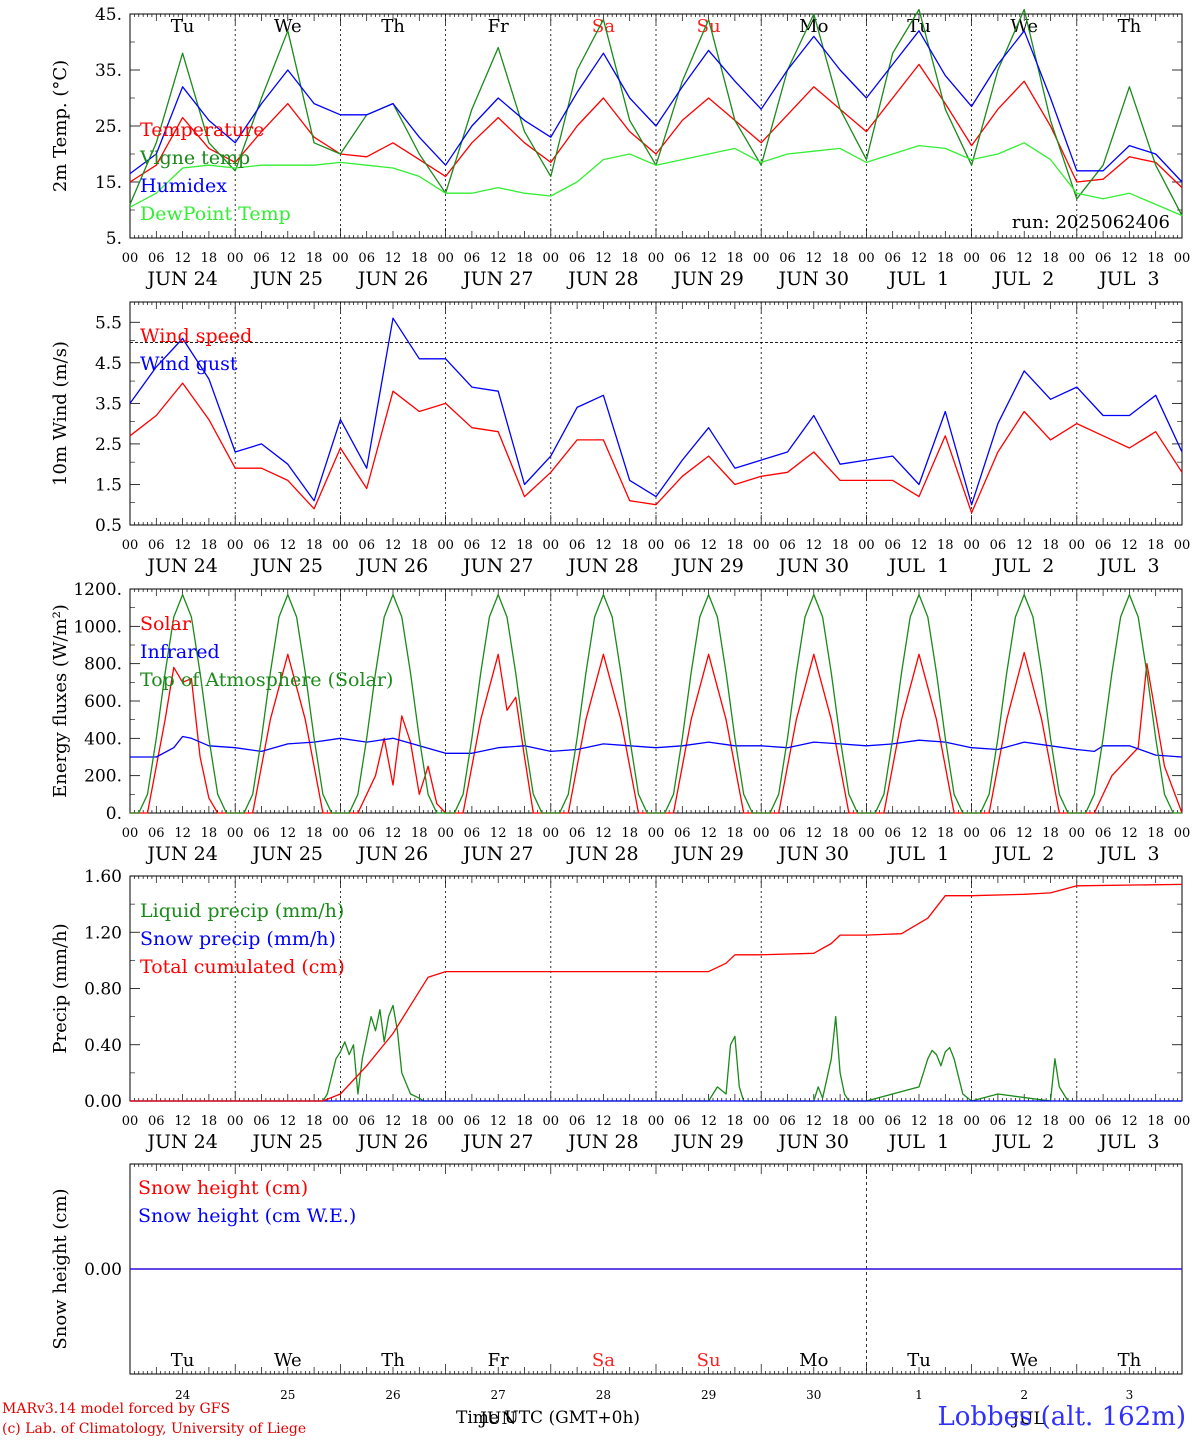 This screenshot has height=1440, width=1194. Describe the element at coordinates (103, 702) in the screenshot. I see `panel-3-y-tick-label: 600.` at that location.